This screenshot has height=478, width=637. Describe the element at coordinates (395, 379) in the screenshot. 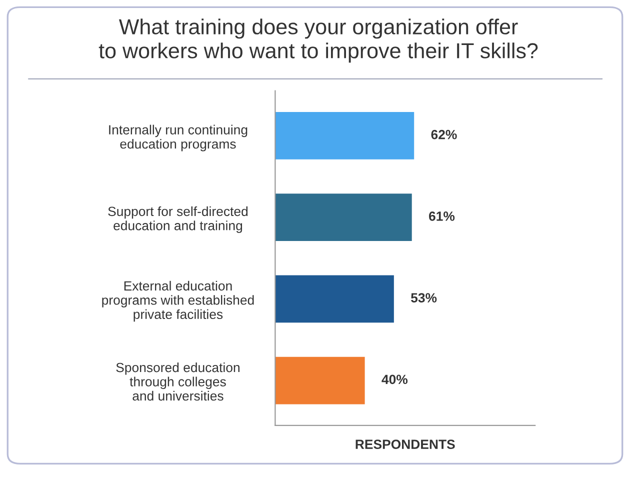

I see `data-label: 40%` at that location.